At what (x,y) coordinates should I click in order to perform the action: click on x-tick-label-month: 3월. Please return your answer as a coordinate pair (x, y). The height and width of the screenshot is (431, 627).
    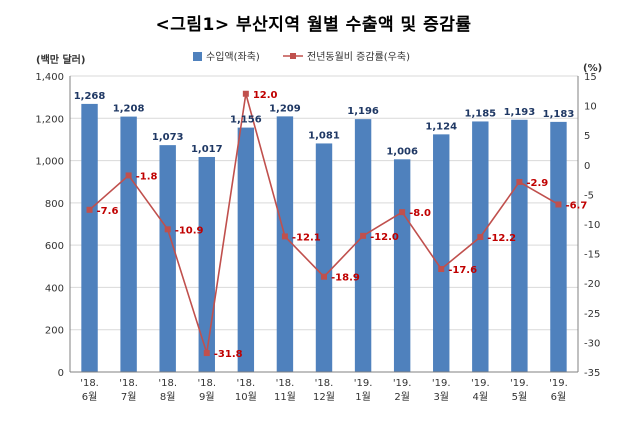
    Looking at the image, I should click on (441, 397).